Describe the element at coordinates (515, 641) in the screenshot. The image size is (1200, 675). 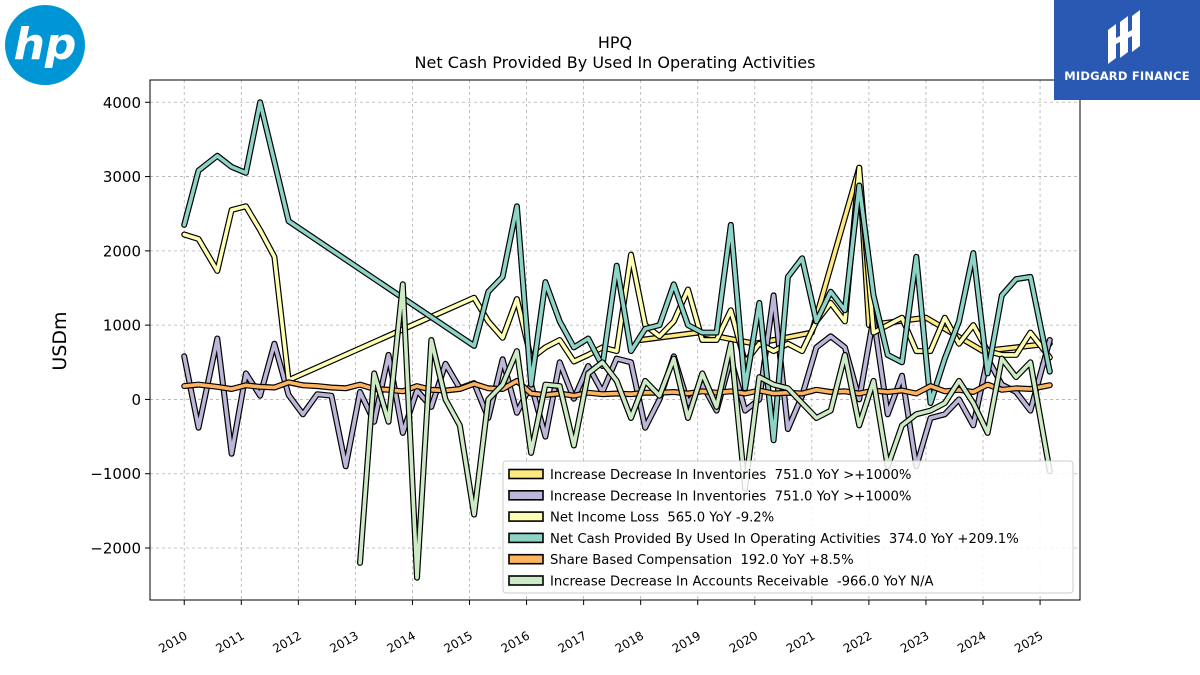
I see `x-tick-label: 2016` at that location.